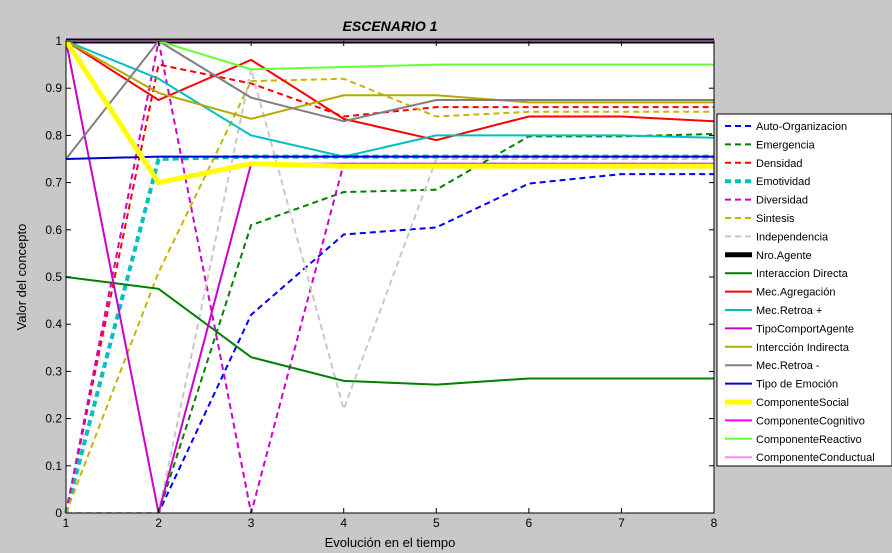 This screenshot has width=892, height=553. What do you see at coordinates (251, 523) in the screenshot?
I see `x-tick-label: 3` at bounding box center [251, 523].